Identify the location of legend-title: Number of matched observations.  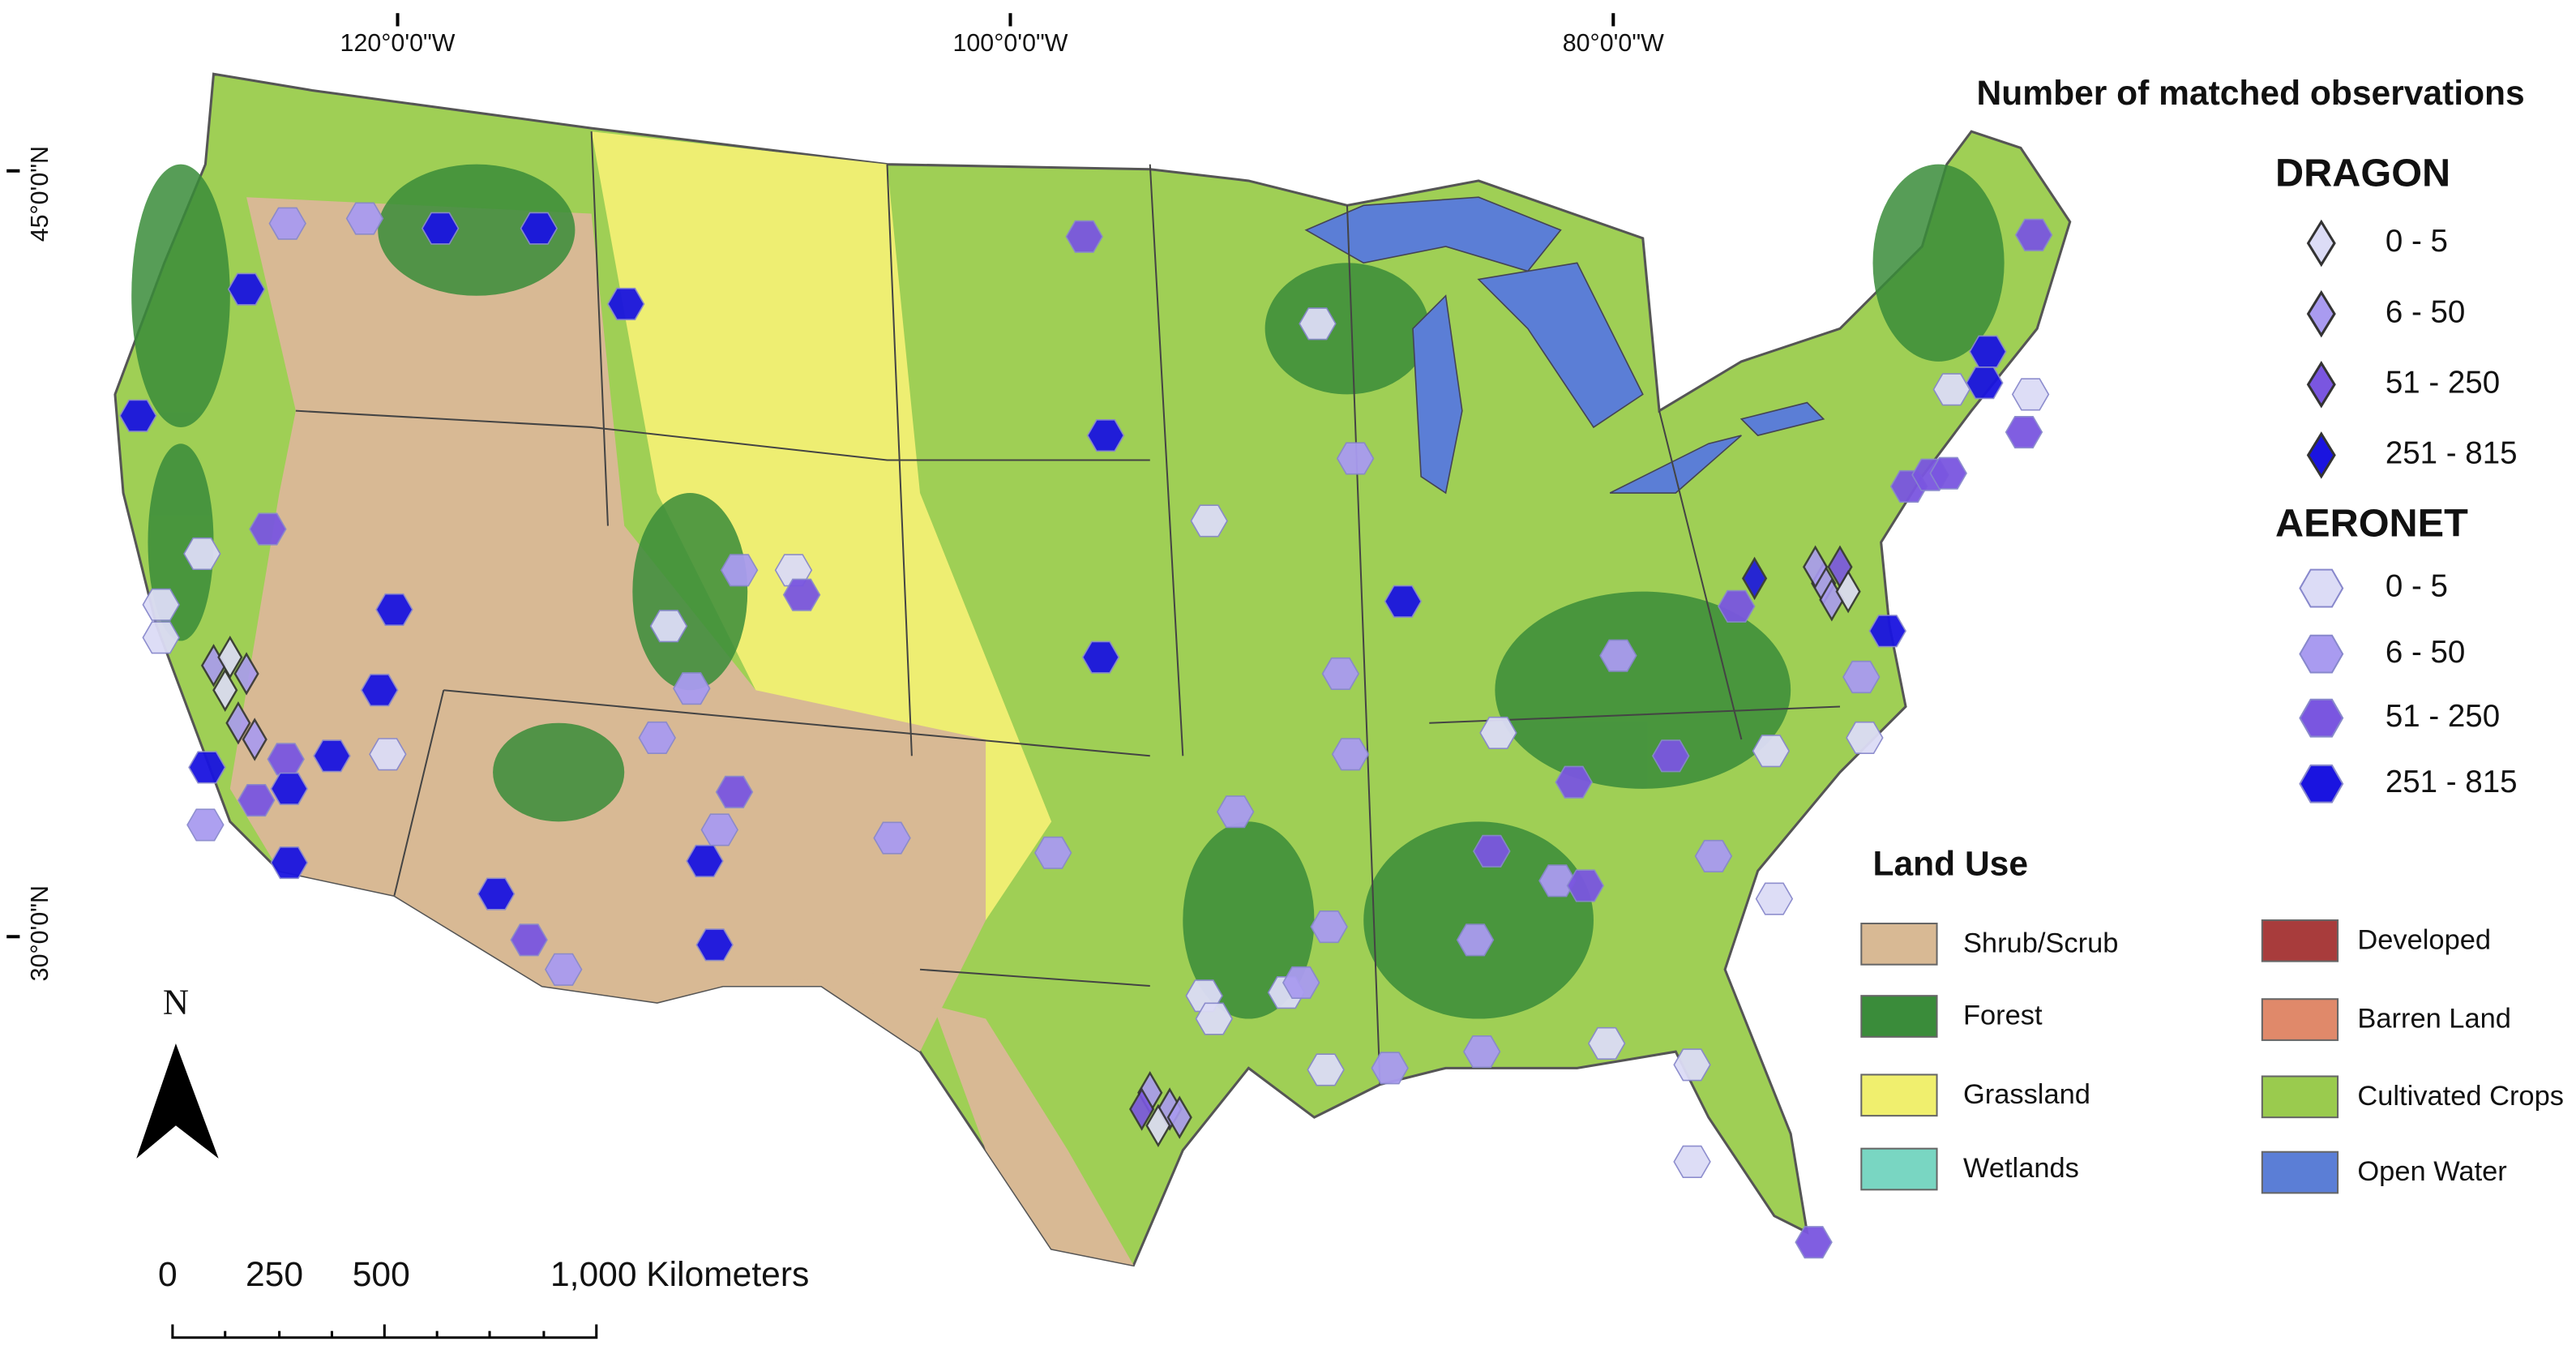
(2251, 93).